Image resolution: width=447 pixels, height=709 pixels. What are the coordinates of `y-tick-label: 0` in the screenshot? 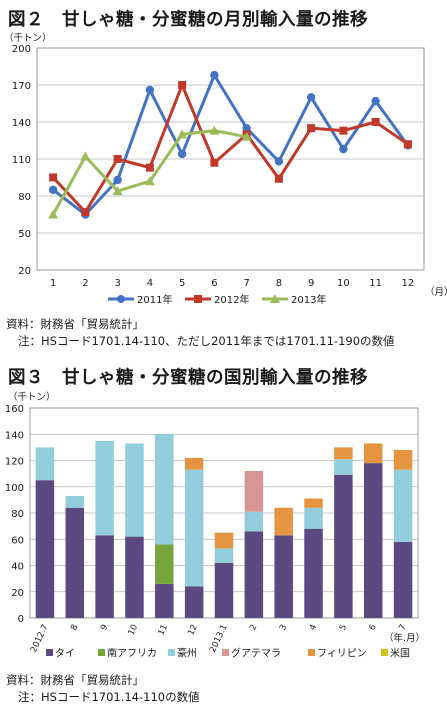 It's located at (21, 619).